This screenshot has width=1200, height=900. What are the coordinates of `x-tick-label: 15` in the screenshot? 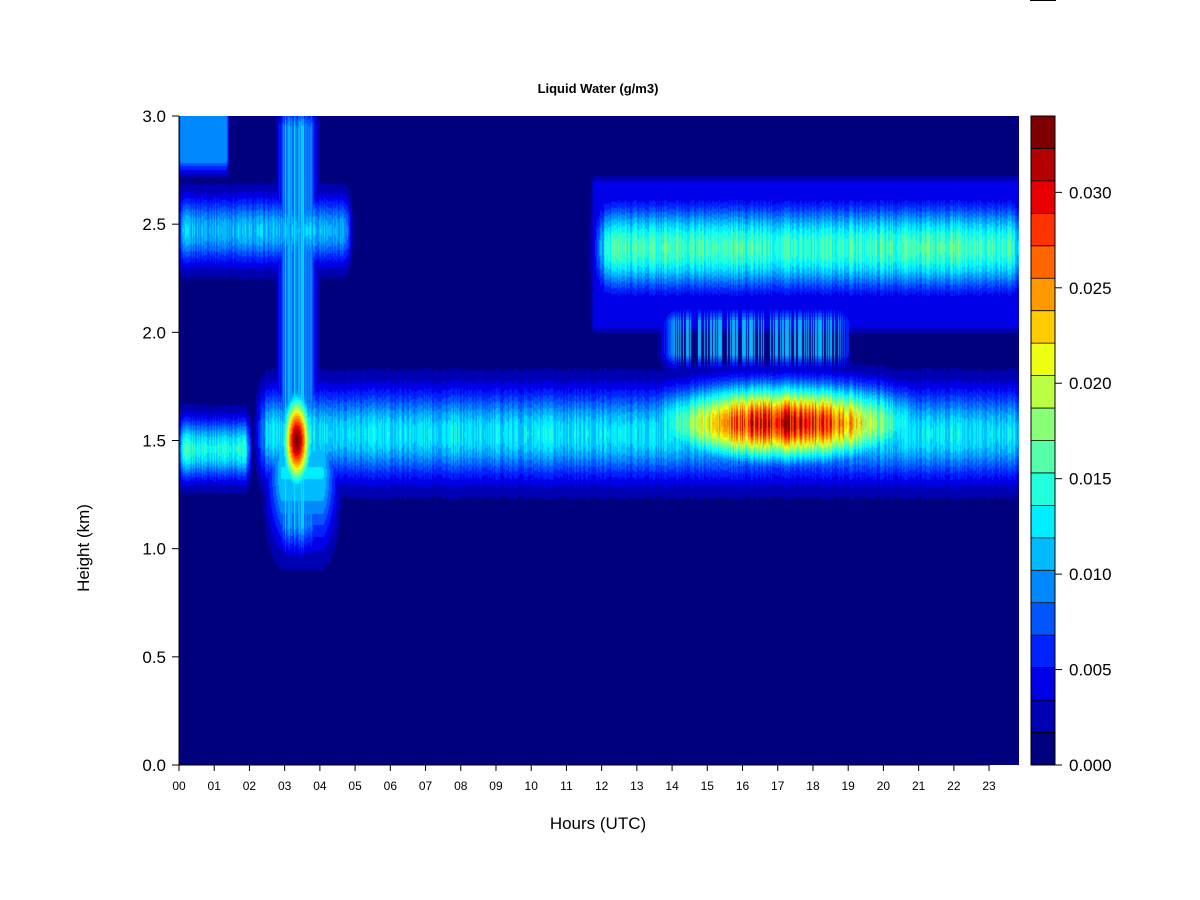 It's located at (708, 786).